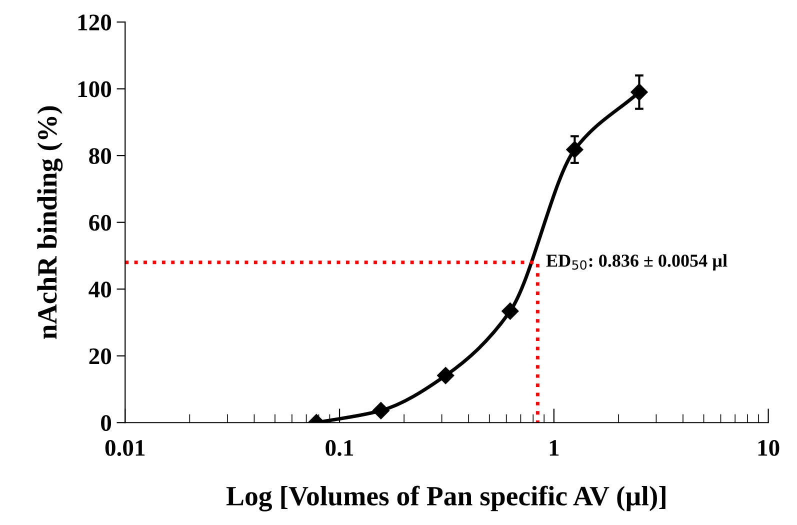 The height and width of the screenshot is (525, 797). I want to click on x-axis-title: Log [Volumes of Pan specific AV (µl)], so click(446, 499).